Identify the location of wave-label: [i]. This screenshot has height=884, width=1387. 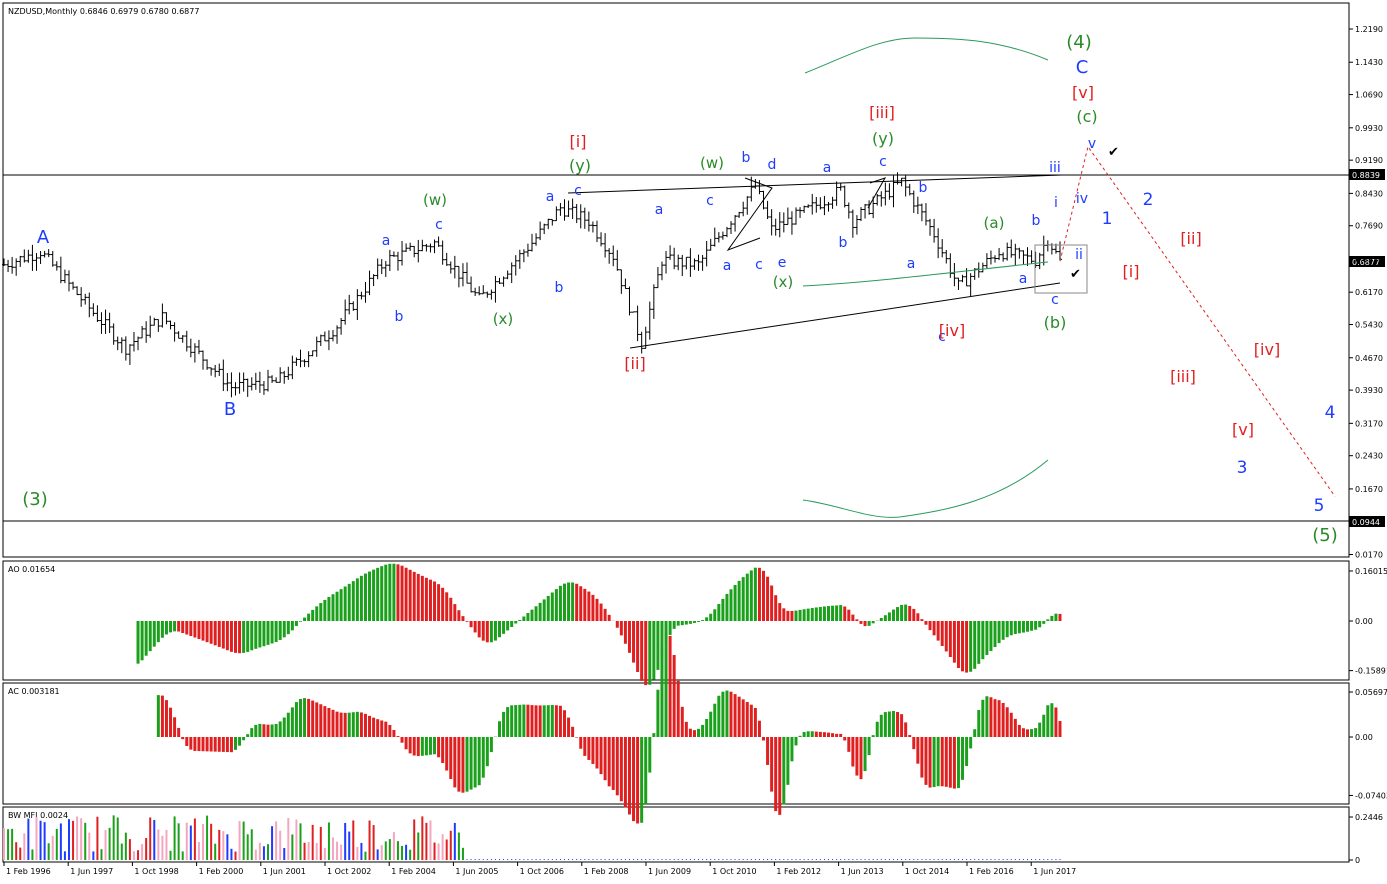
(578, 141).